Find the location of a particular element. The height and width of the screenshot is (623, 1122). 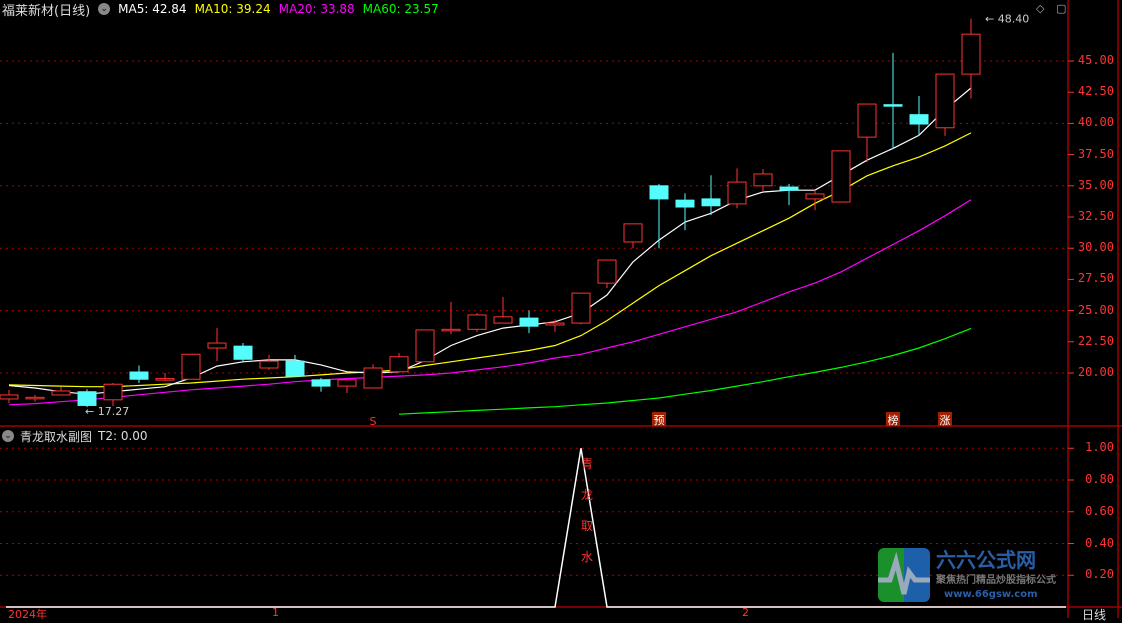

price-tick-label: 45.00 is located at coordinates (1095, 60).